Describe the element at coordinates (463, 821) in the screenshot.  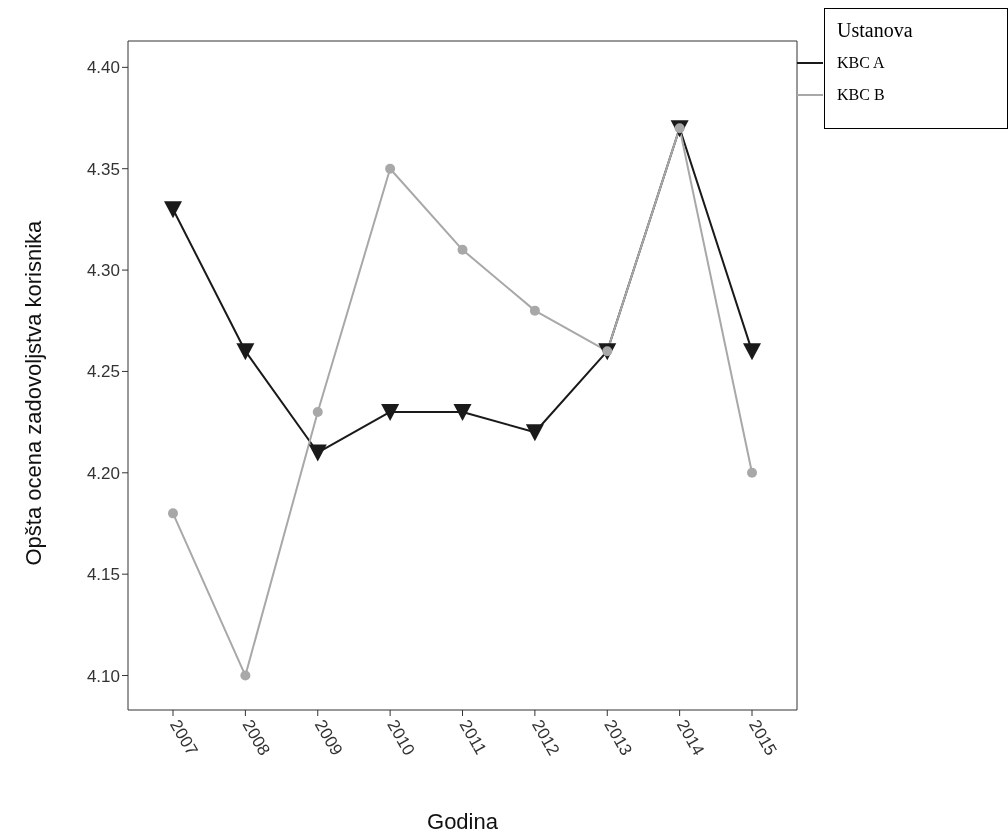
I see `x-axis-title: Godina` at that location.